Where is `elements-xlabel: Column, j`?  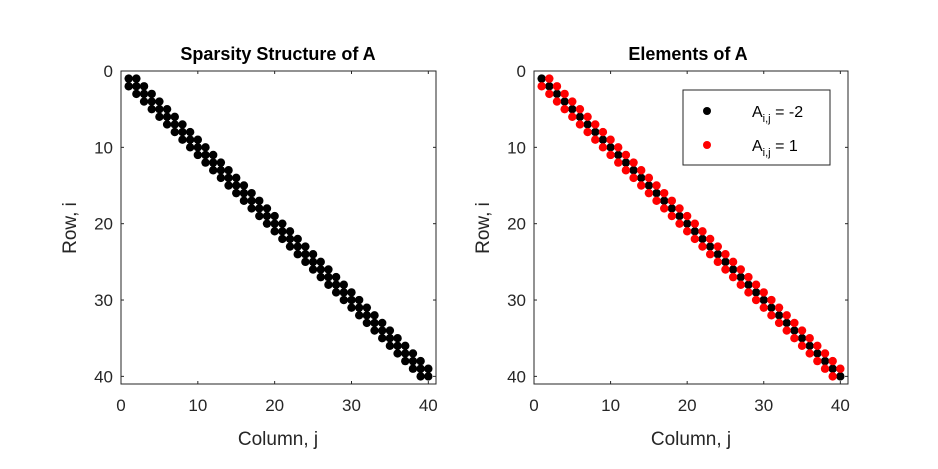
elements-xlabel: Column, j is located at coordinates (691, 439).